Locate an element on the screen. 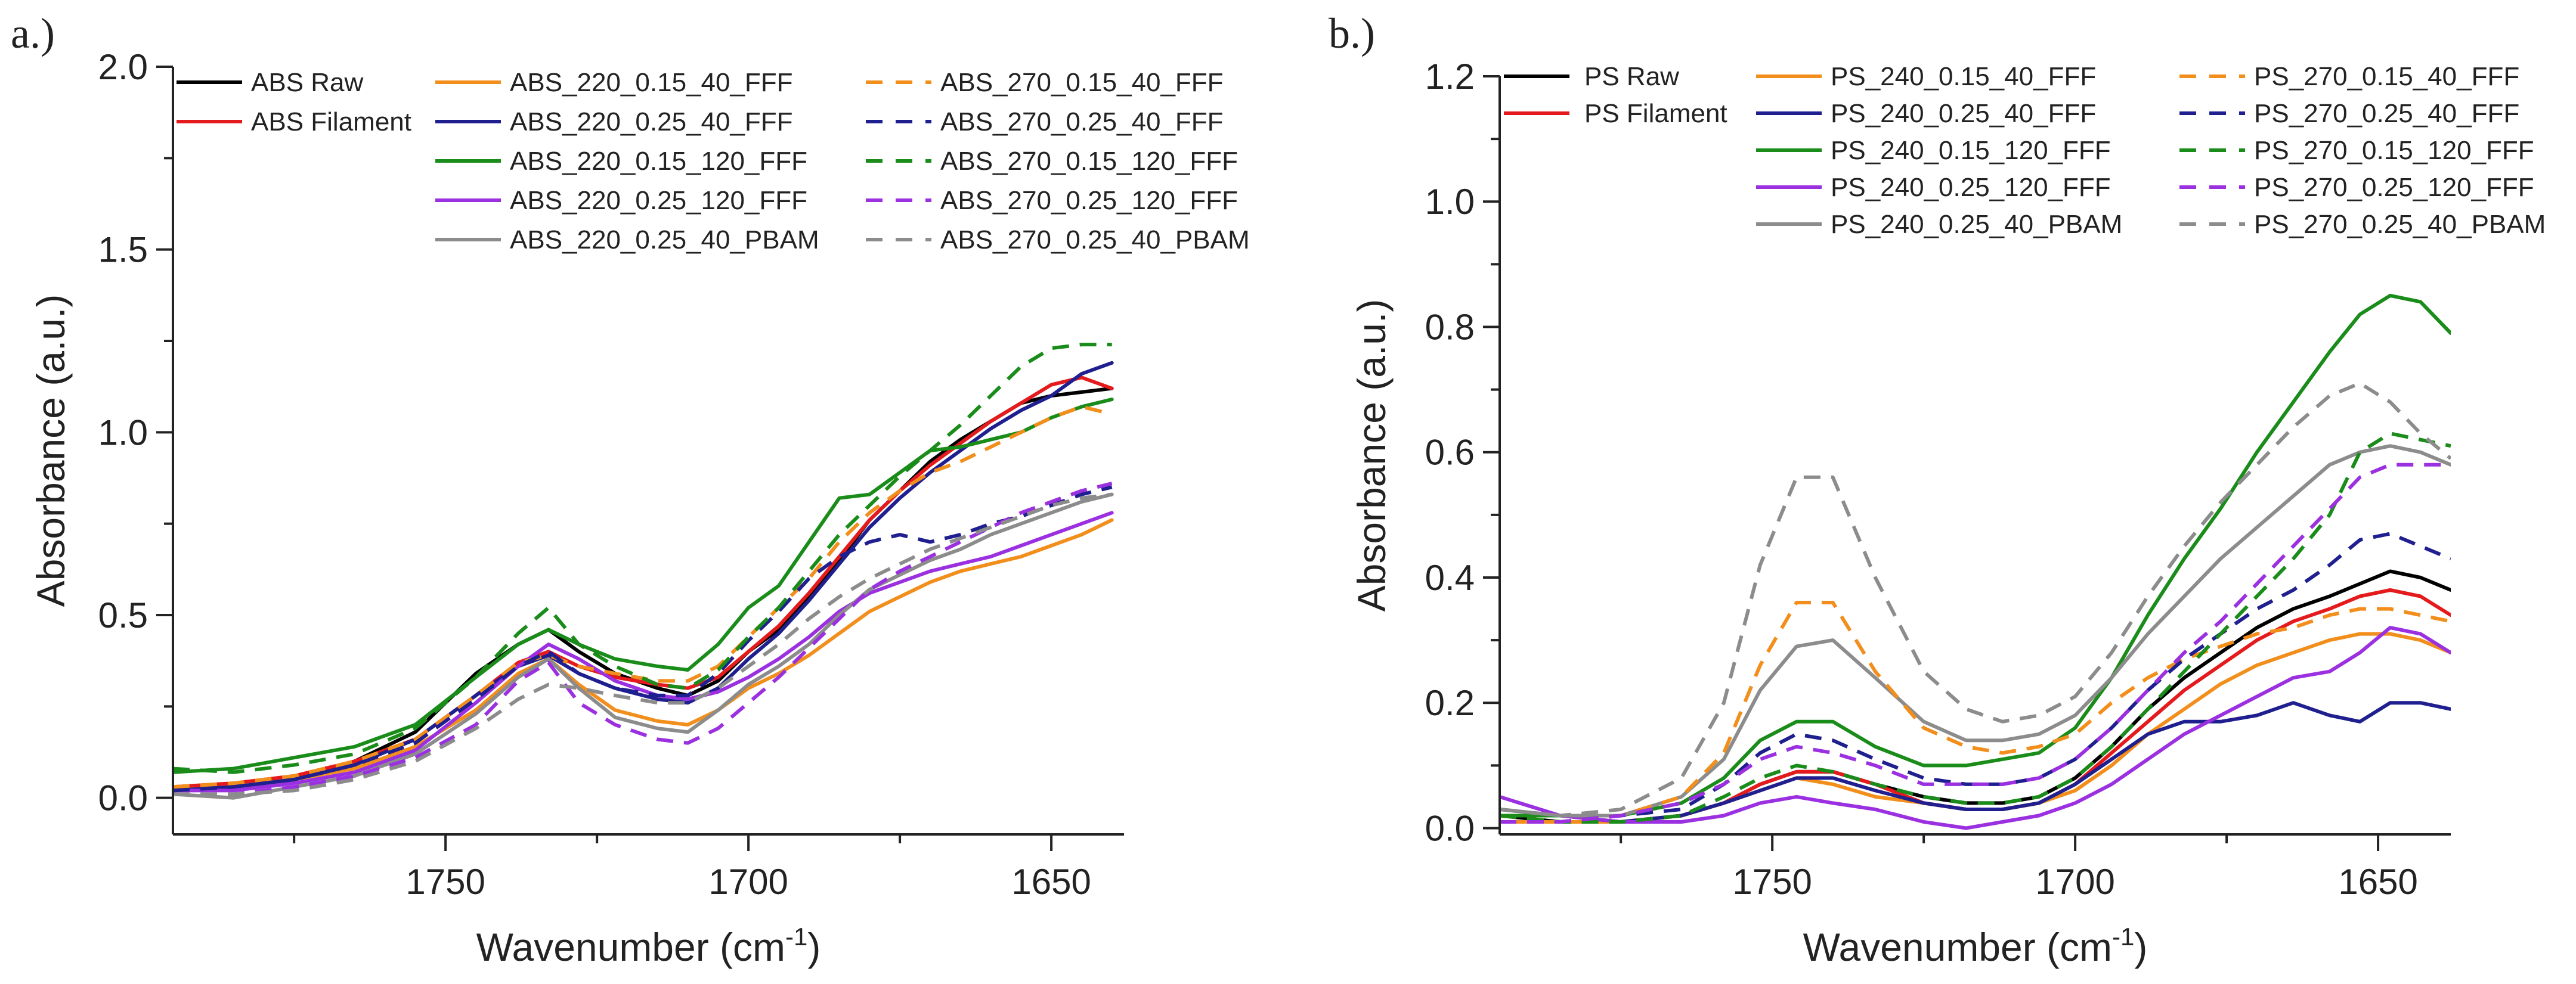  series-line-ABS_270_0.25_40_PBAM is located at coordinates (643, 644).